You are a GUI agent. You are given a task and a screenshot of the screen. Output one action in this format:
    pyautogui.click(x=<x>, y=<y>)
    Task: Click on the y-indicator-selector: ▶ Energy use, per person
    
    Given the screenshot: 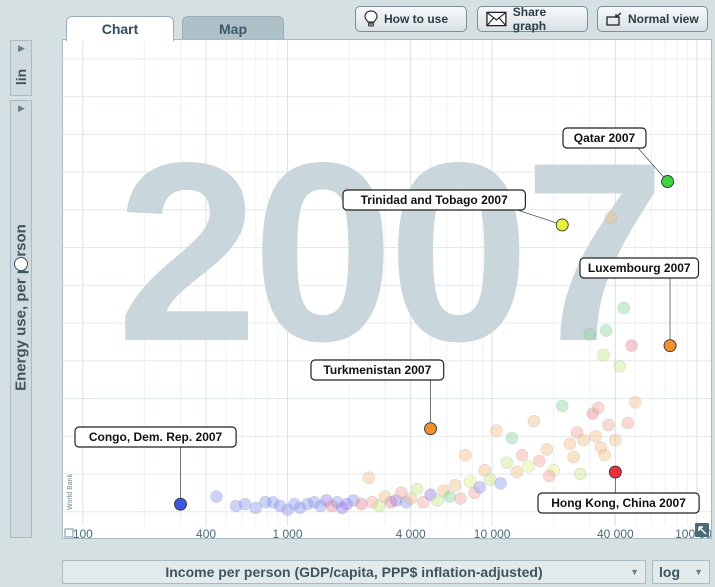 What is the action you would take?
    pyautogui.click(x=21, y=319)
    